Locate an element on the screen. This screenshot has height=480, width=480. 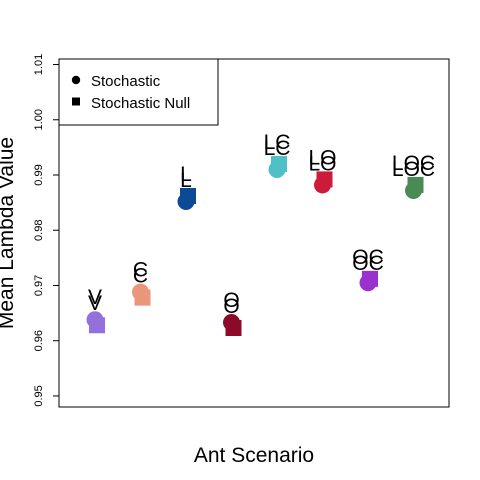
point-stochastic-l is located at coordinates (186, 202).